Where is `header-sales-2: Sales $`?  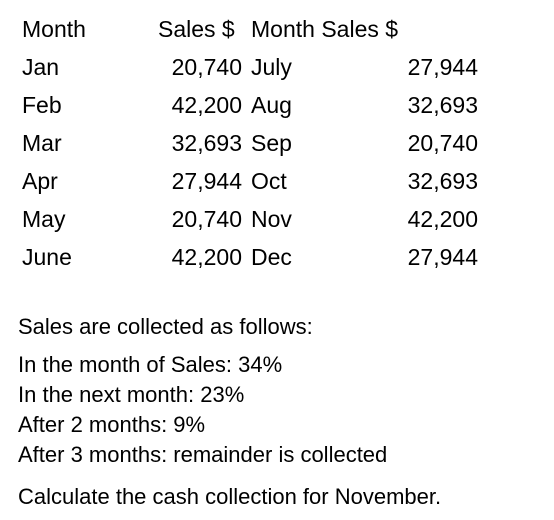
header-sales-2: Sales $ is located at coordinates (360, 28).